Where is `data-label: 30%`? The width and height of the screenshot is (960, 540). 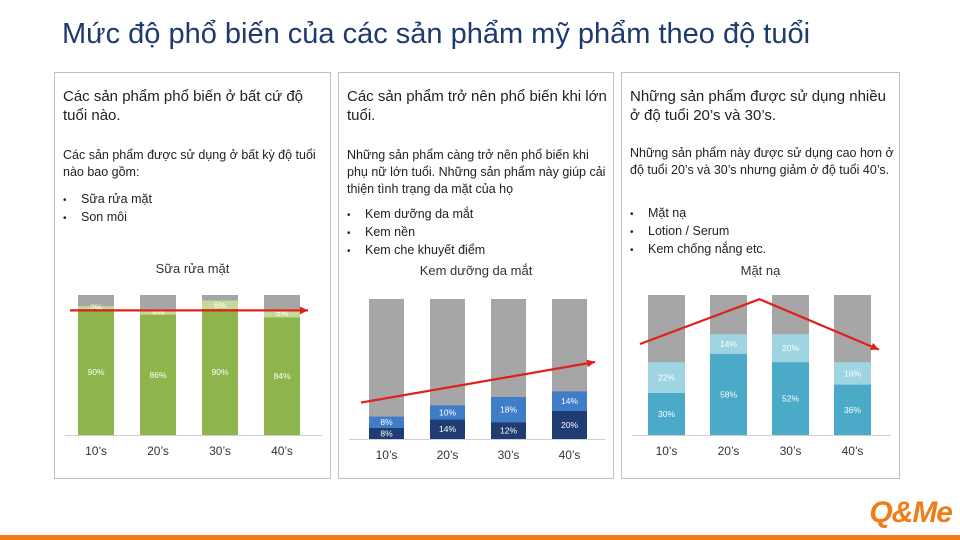 data-label: 30% is located at coordinates (666, 414).